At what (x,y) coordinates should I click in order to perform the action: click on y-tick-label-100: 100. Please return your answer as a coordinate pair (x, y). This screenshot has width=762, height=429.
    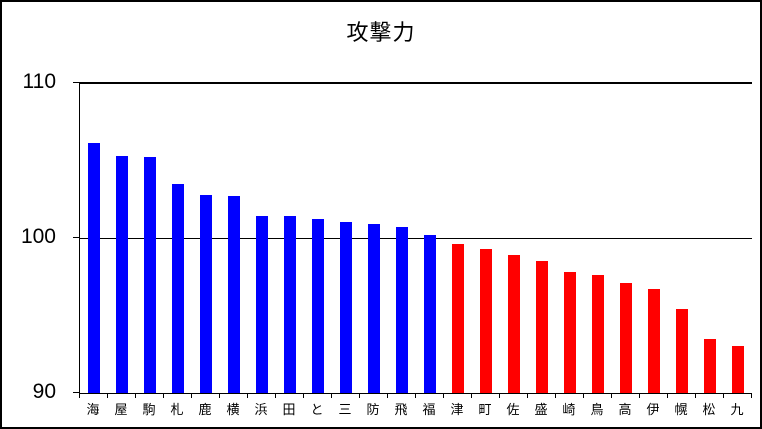
    Looking at the image, I should click on (38, 236).